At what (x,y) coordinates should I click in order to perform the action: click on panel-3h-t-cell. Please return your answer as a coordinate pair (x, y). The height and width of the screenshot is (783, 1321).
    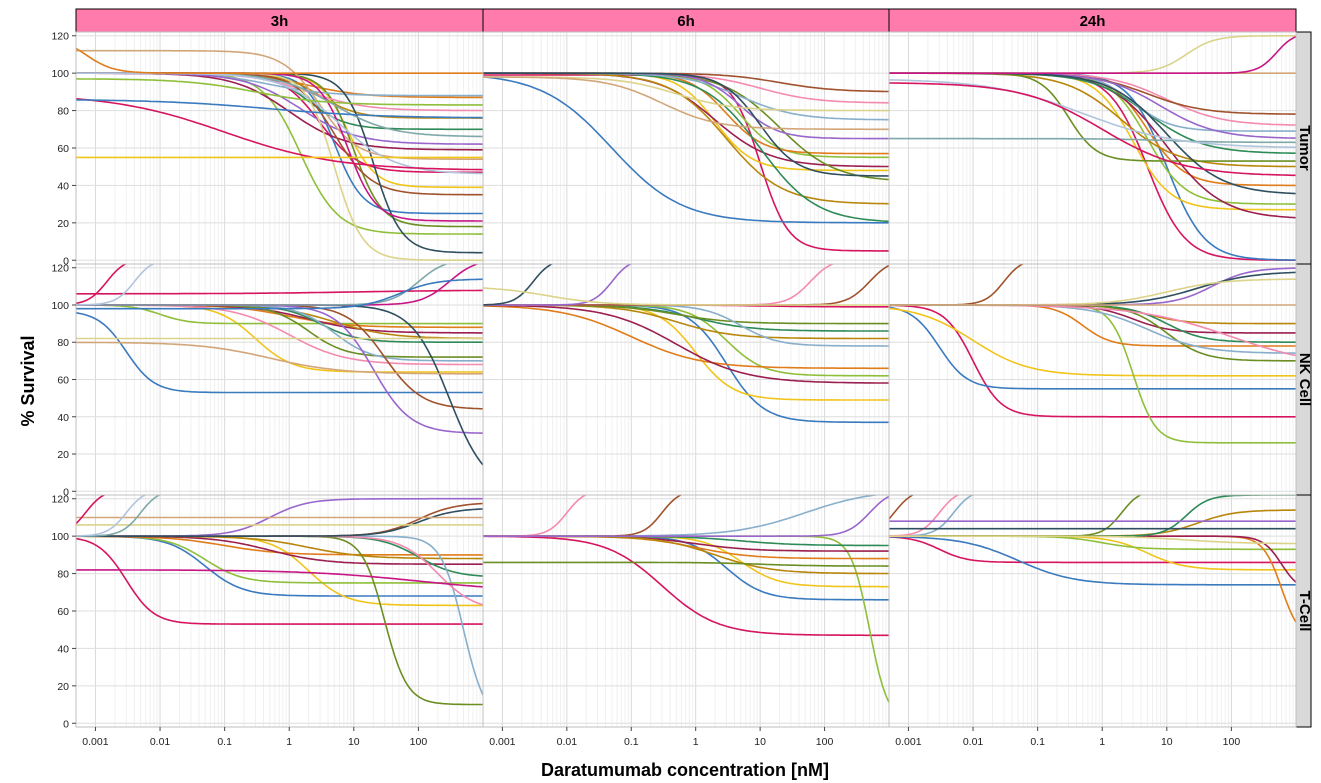
    Looking at the image, I should click on (279, 611).